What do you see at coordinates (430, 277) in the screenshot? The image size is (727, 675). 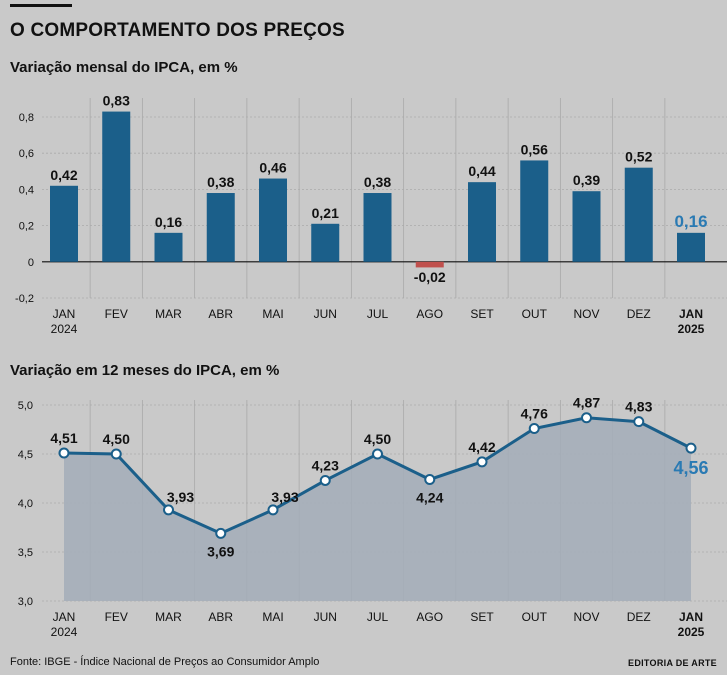 I see `data-label: -0,02` at bounding box center [430, 277].